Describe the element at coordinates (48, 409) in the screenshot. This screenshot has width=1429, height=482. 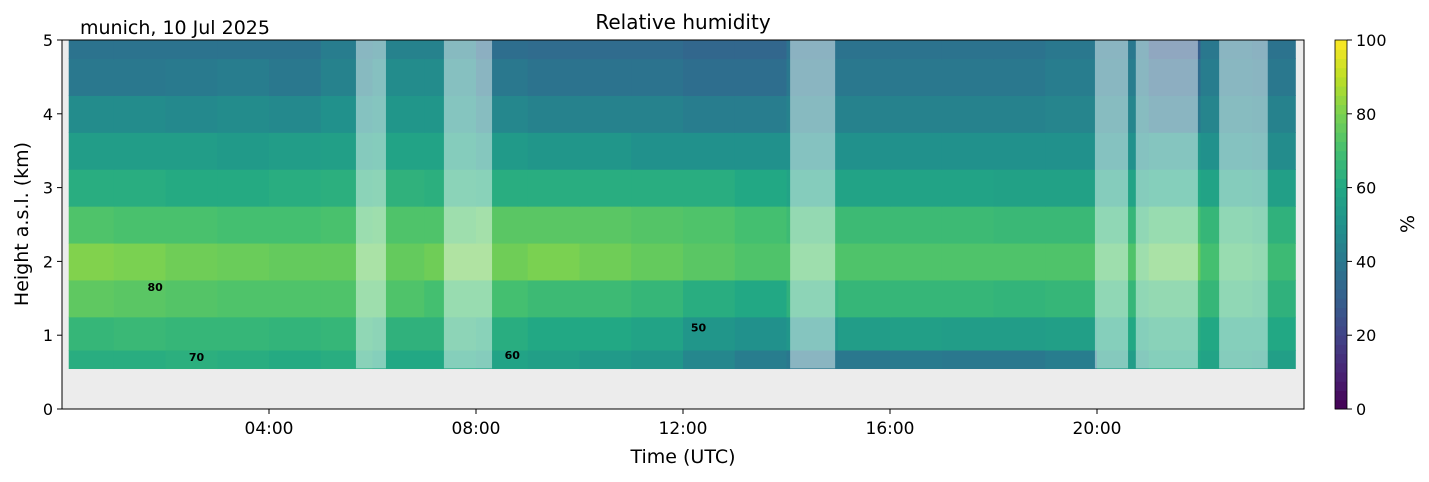
I see `y-tick-label: 0` at that location.